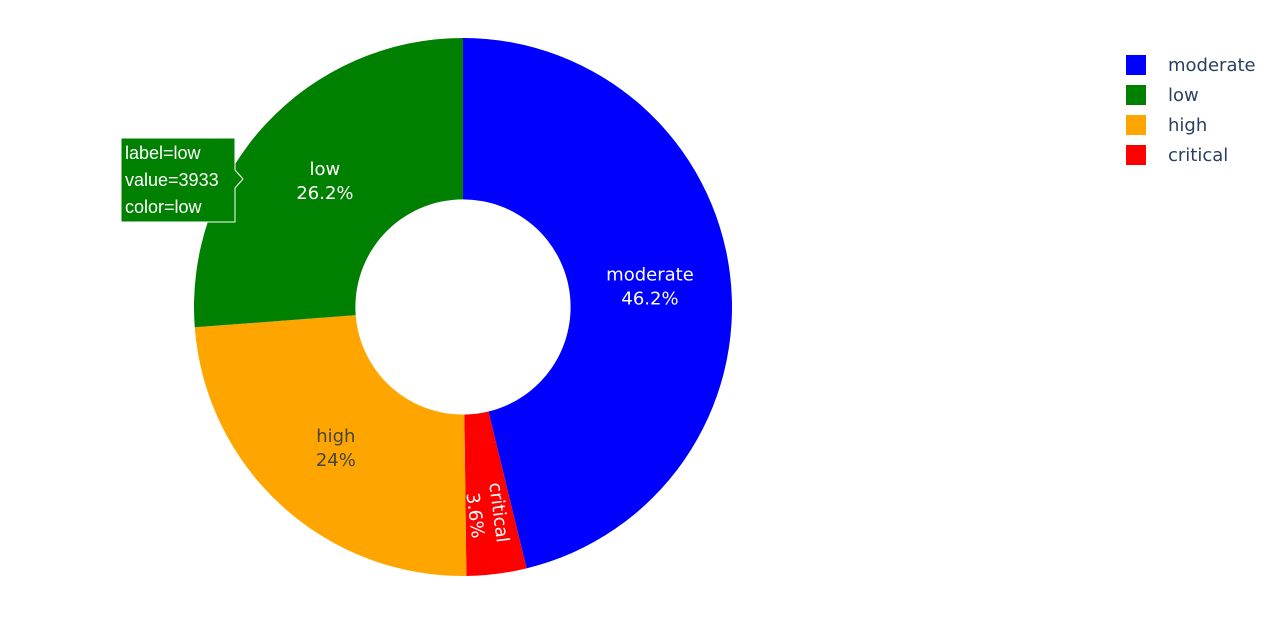 Image resolution: width=1280 pixels, height=619 pixels. Describe the element at coordinates (1198, 155) in the screenshot. I see `legend-label-critical: critical` at that location.